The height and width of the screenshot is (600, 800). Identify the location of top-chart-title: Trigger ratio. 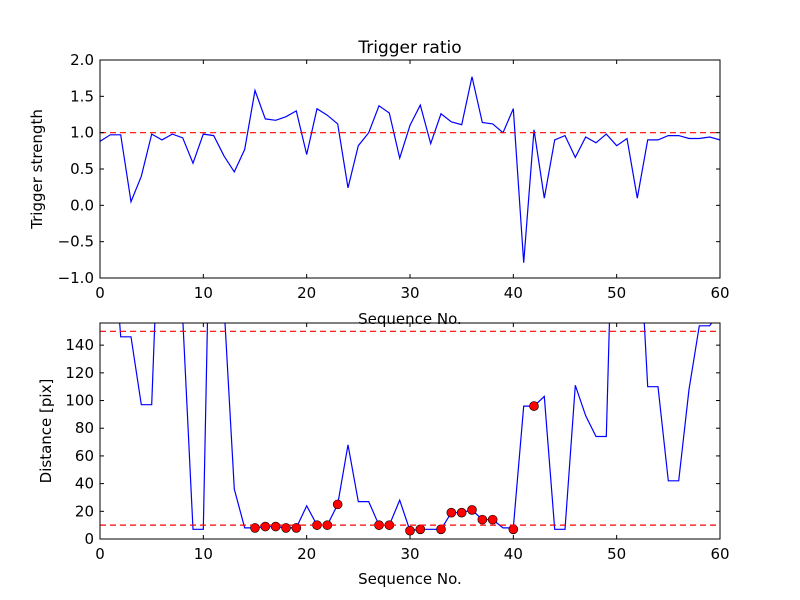
(409, 48).